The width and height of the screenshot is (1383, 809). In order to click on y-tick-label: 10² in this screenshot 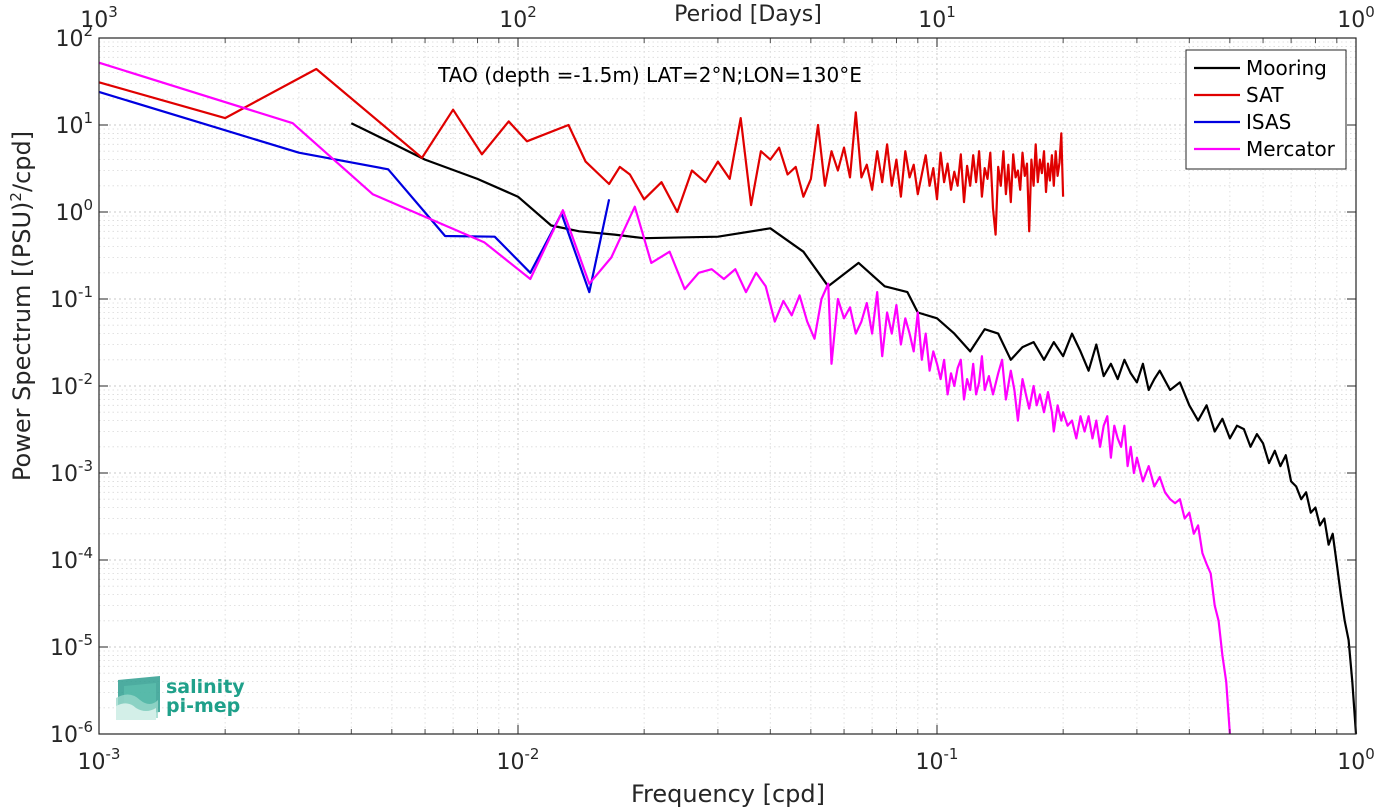, I will do `click(74, 37)`.